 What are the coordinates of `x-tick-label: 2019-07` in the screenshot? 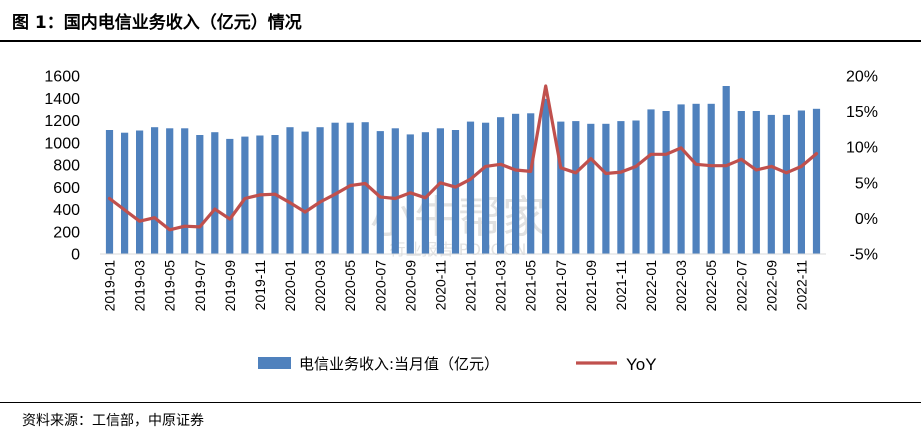 It's located at (200, 286).